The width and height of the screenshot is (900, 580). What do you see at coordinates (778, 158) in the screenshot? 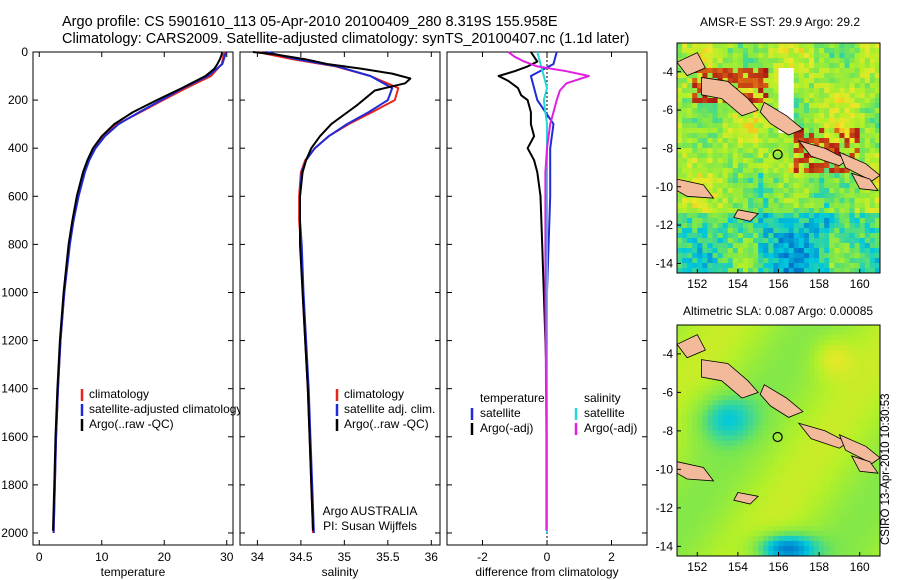
I see `sst-map` at bounding box center [778, 158].